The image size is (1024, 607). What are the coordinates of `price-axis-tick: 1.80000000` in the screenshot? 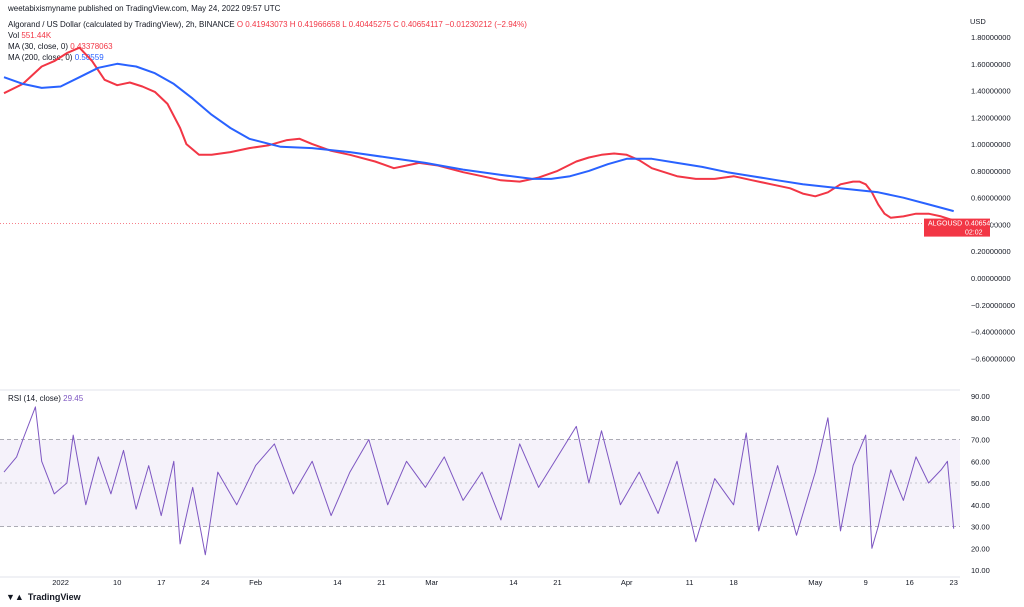 It's located at (991, 37).